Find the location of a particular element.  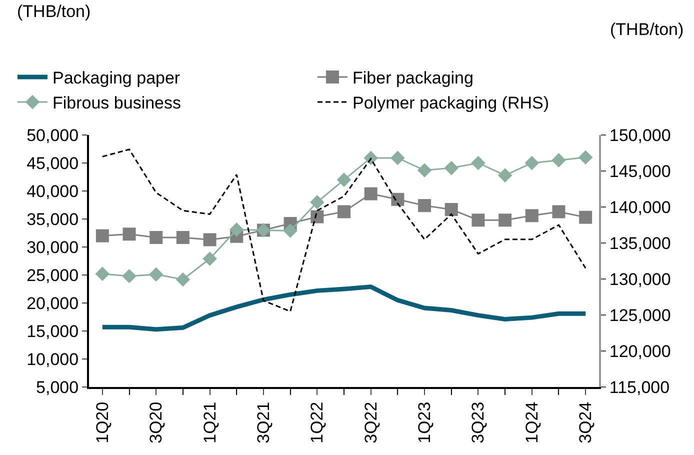

x-tick-label: 3Q20 is located at coordinates (156, 423).